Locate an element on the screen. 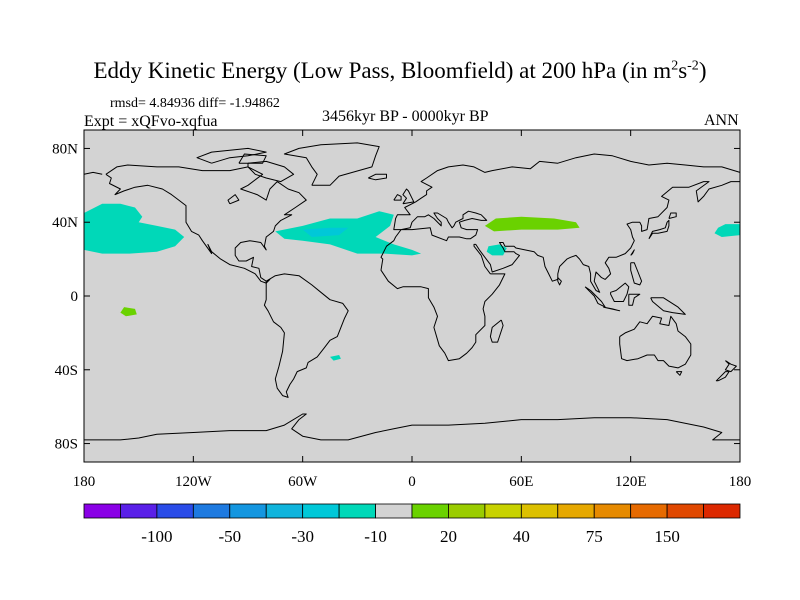  lat-tick-label: 0 is located at coordinates (75, 297).